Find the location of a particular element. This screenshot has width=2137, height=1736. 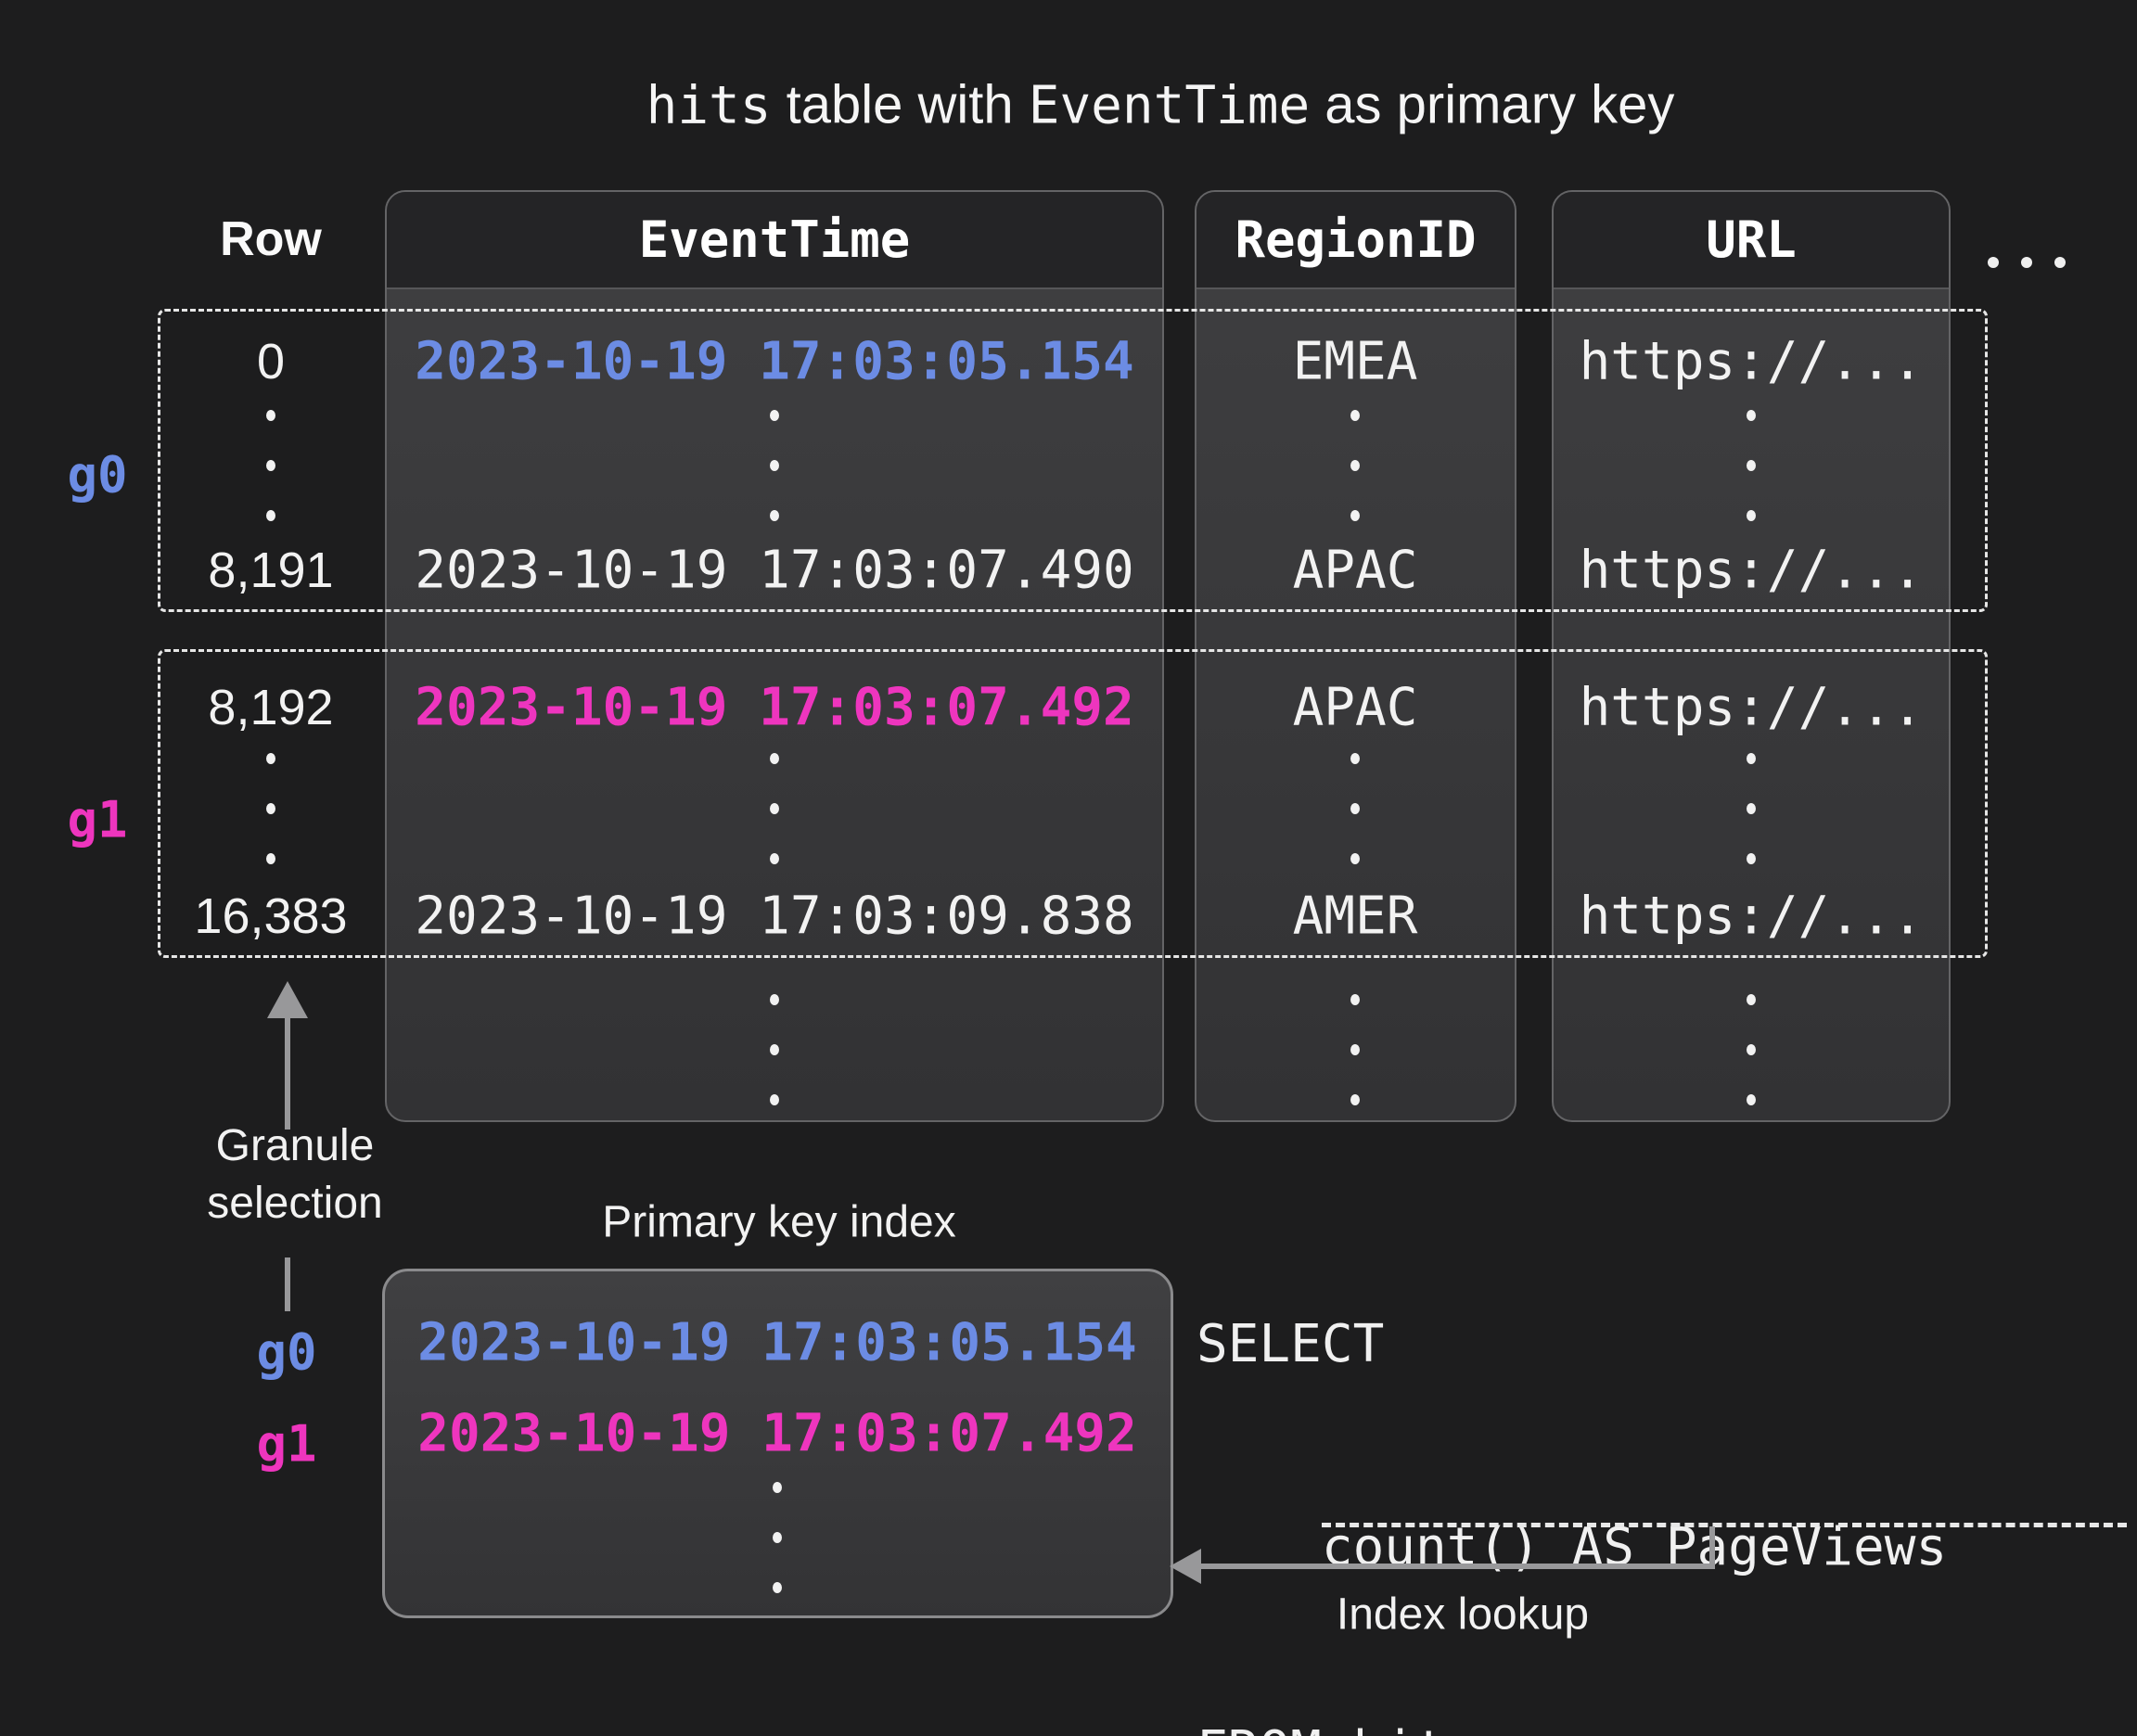

column-header-url: URL is located at coordinates (1752, 240).